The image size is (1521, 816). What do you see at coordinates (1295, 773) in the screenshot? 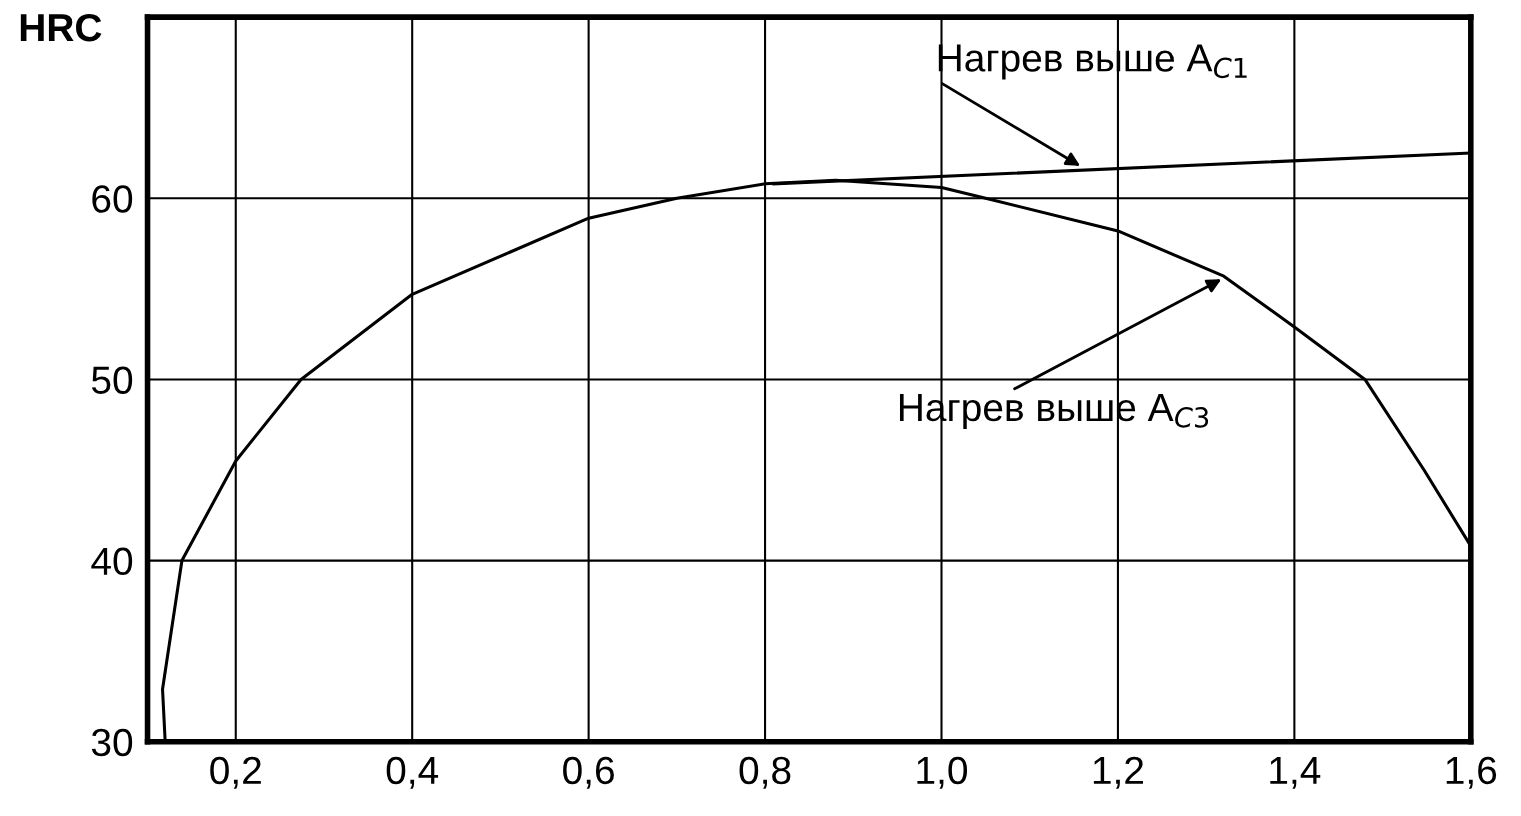
I see `x-tick-label: 1,4` at bounding box center [1295, 773].